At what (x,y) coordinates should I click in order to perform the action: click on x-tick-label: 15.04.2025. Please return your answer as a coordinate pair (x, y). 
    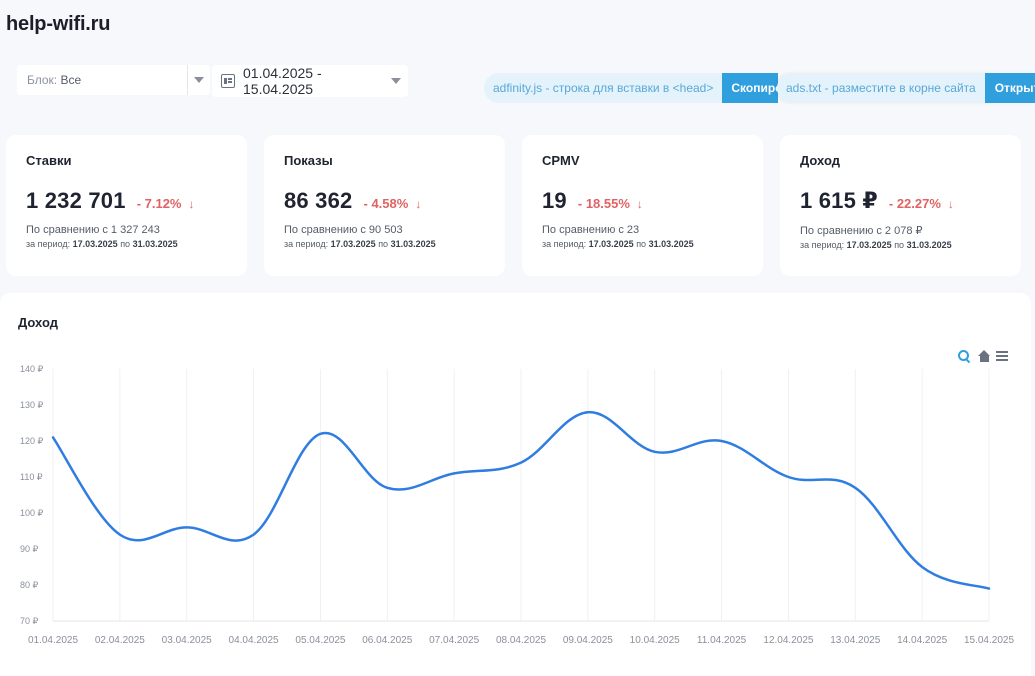
    Looking at the image, I should click on (989, 640).